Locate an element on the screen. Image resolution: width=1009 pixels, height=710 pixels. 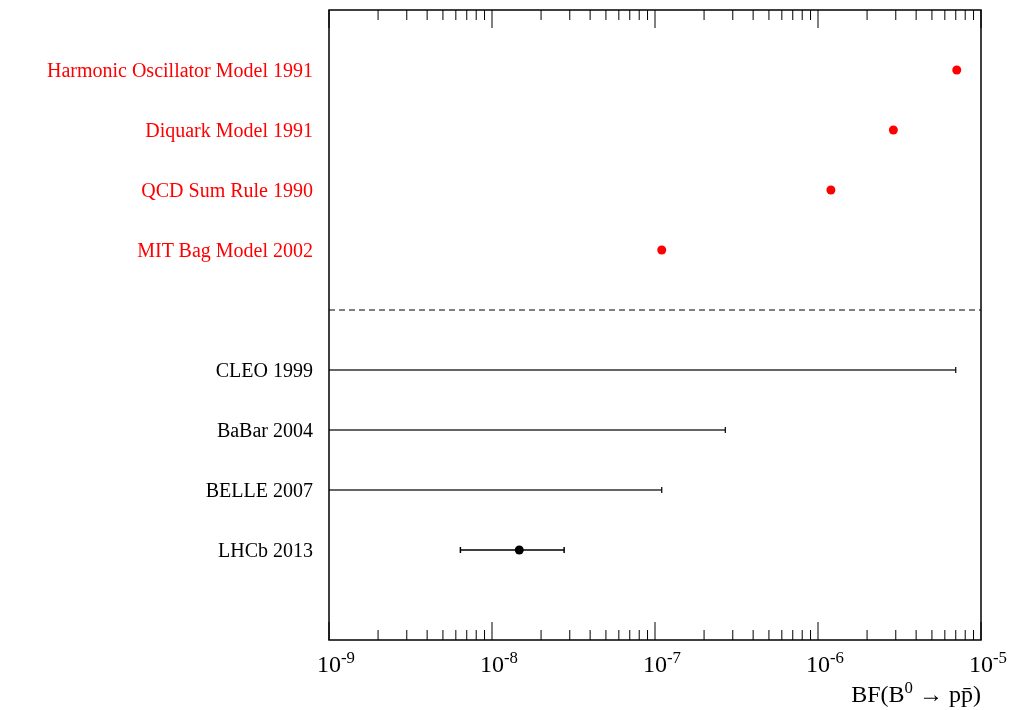
x-axis-title: BF(B$^{0}$ → pp̄) is located at coordinates (916, 692).